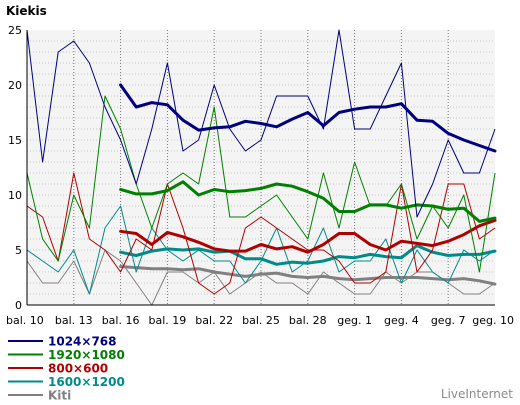 The height and width of the screenshot is (405, 520). I want to click on x-tick-label: bal. 13, so click(74, 320).